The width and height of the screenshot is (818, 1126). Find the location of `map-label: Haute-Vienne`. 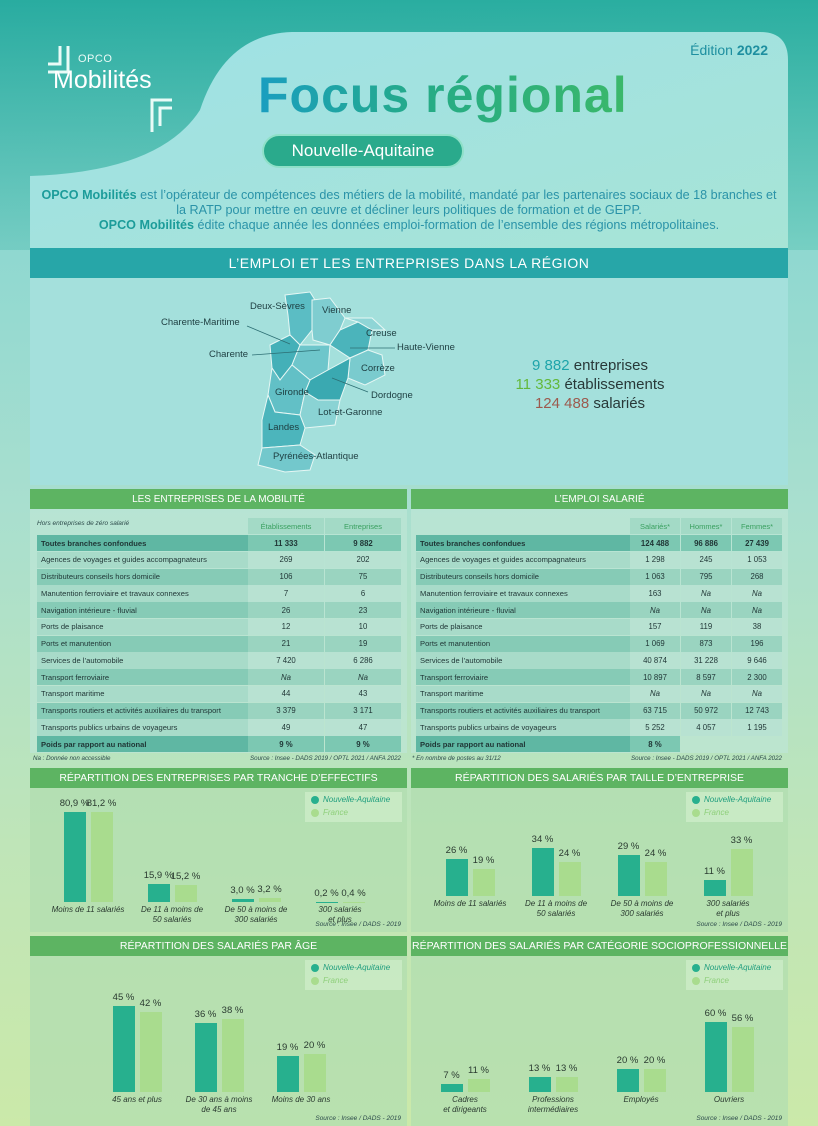

map-label: Haute-Vienne is located at coordinates (426, 347).